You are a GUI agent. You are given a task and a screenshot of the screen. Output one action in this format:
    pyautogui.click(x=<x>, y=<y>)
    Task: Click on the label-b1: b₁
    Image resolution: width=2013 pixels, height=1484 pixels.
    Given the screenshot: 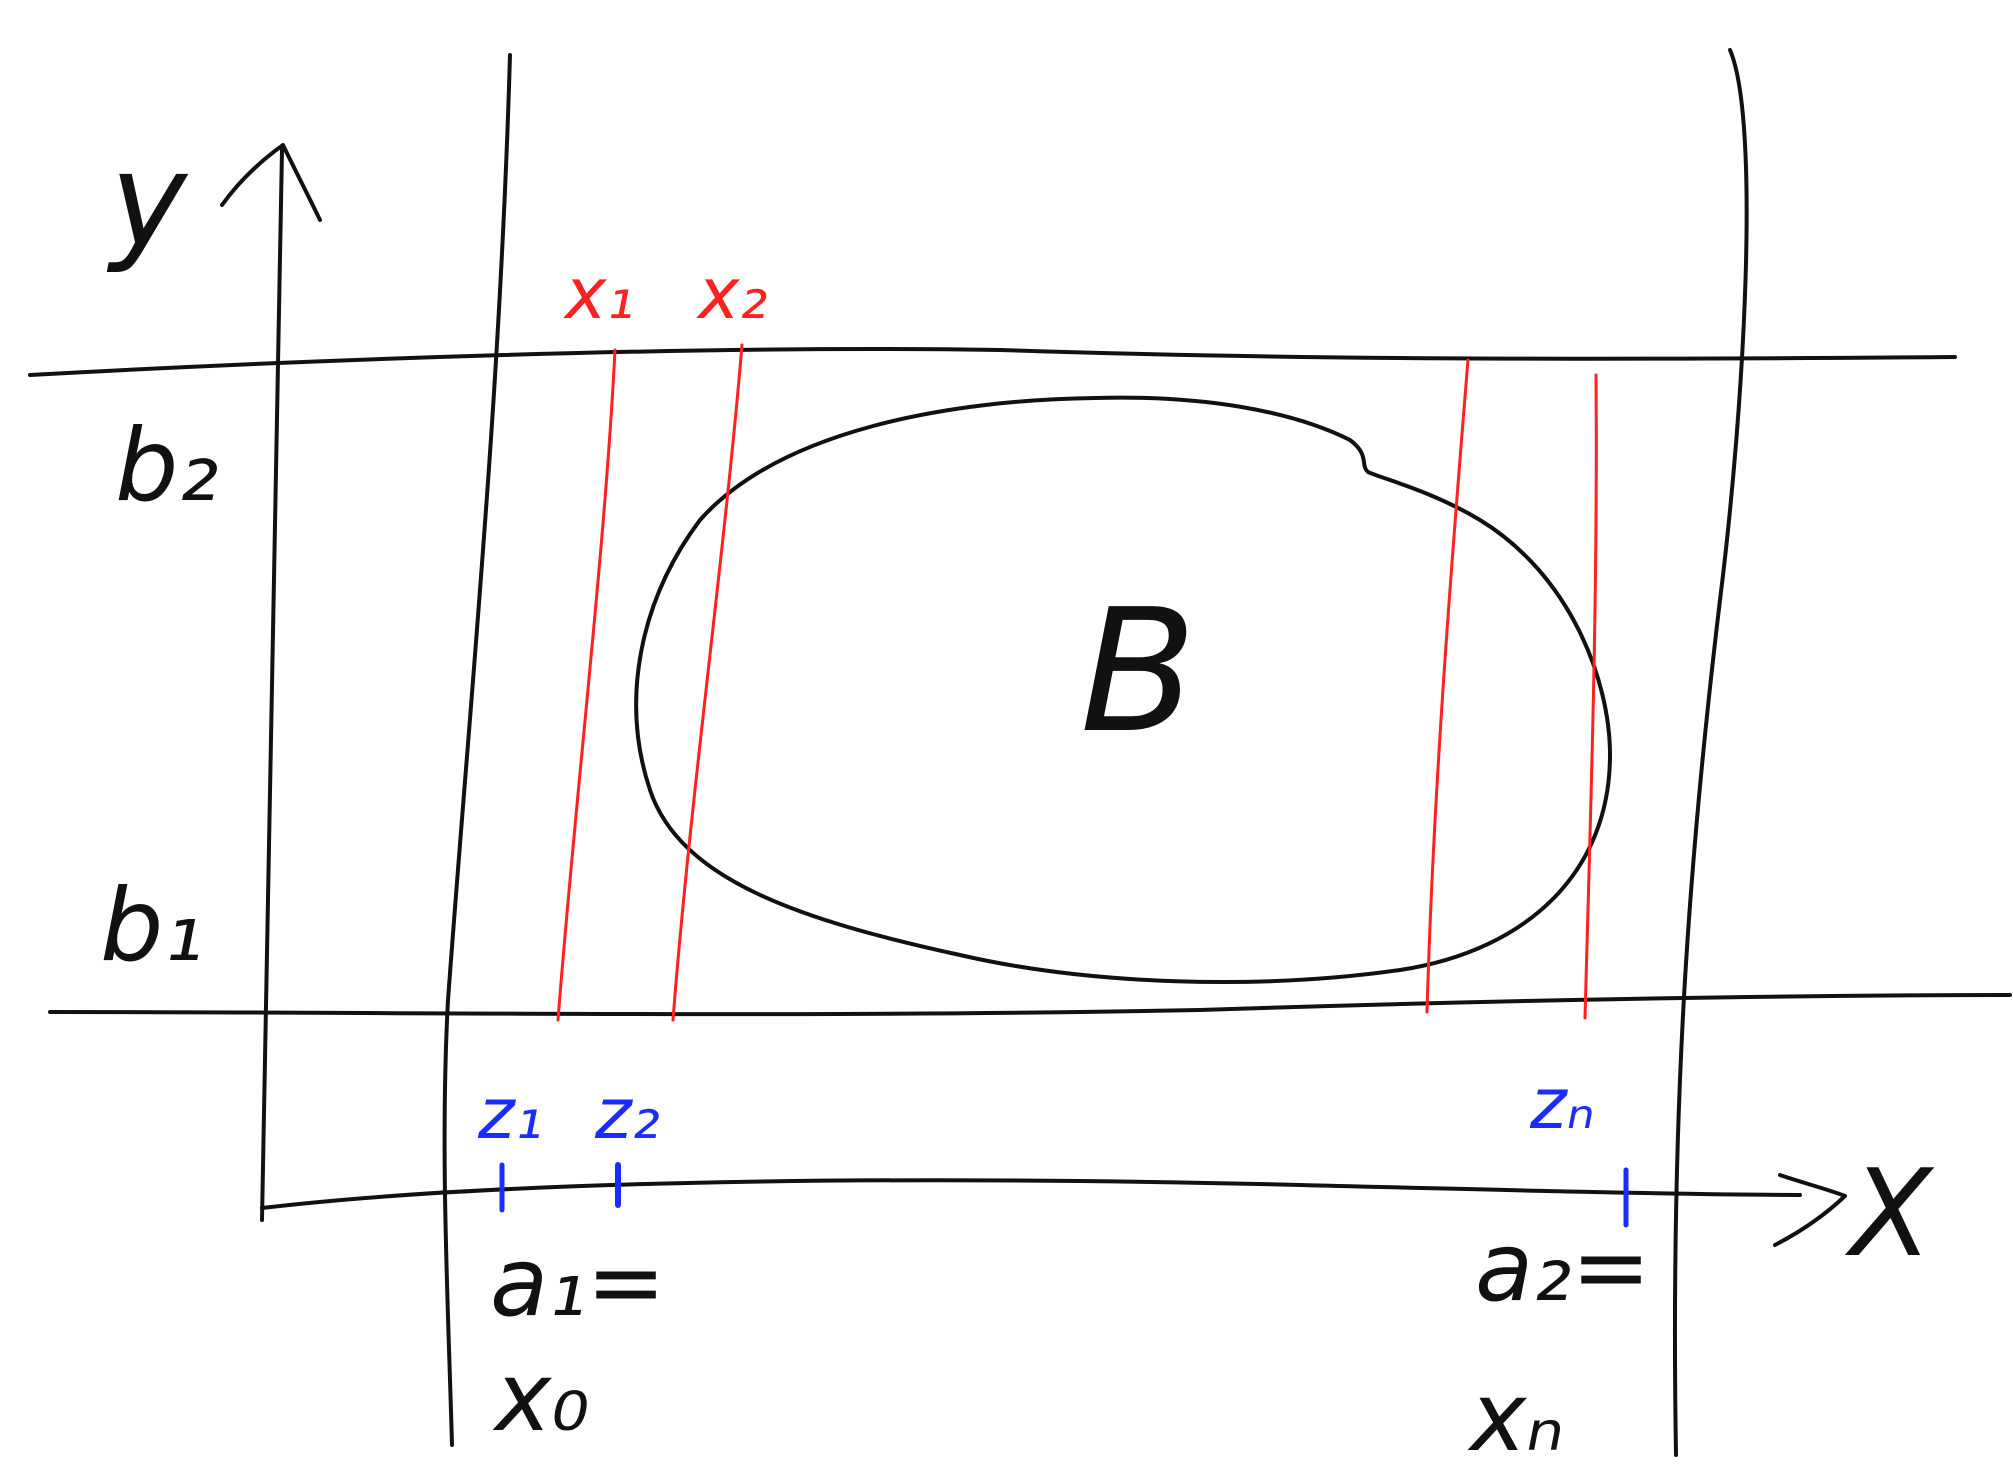 What is the action you would take?
    pyautogui.click(x=152, y=925)
    